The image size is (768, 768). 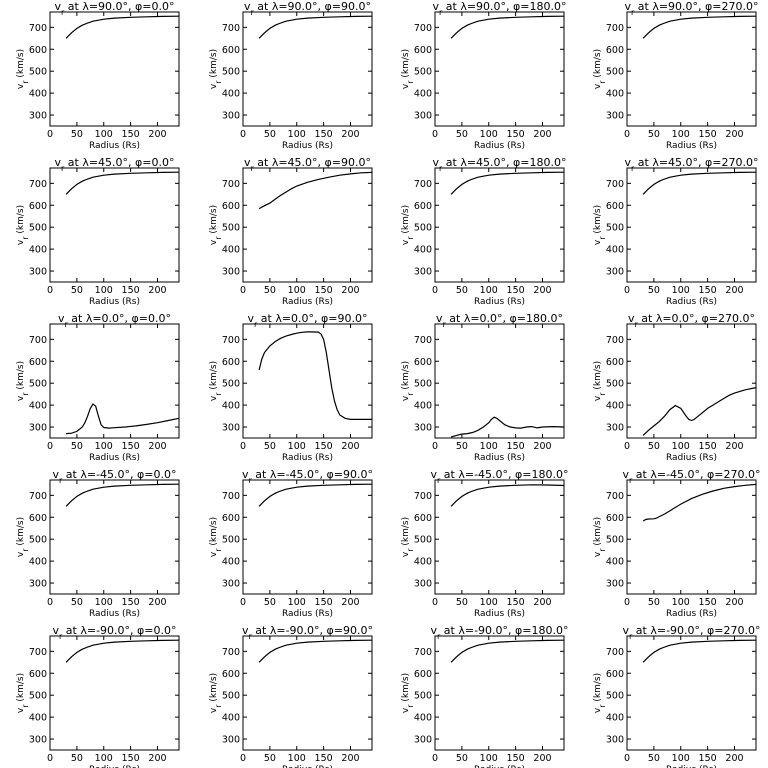 What do you see at coordinates (499, 8) in the screenshot?
I see `plot-title: vr at λ=90.0°, φ=180.0°` at bounding box center [499, 8].